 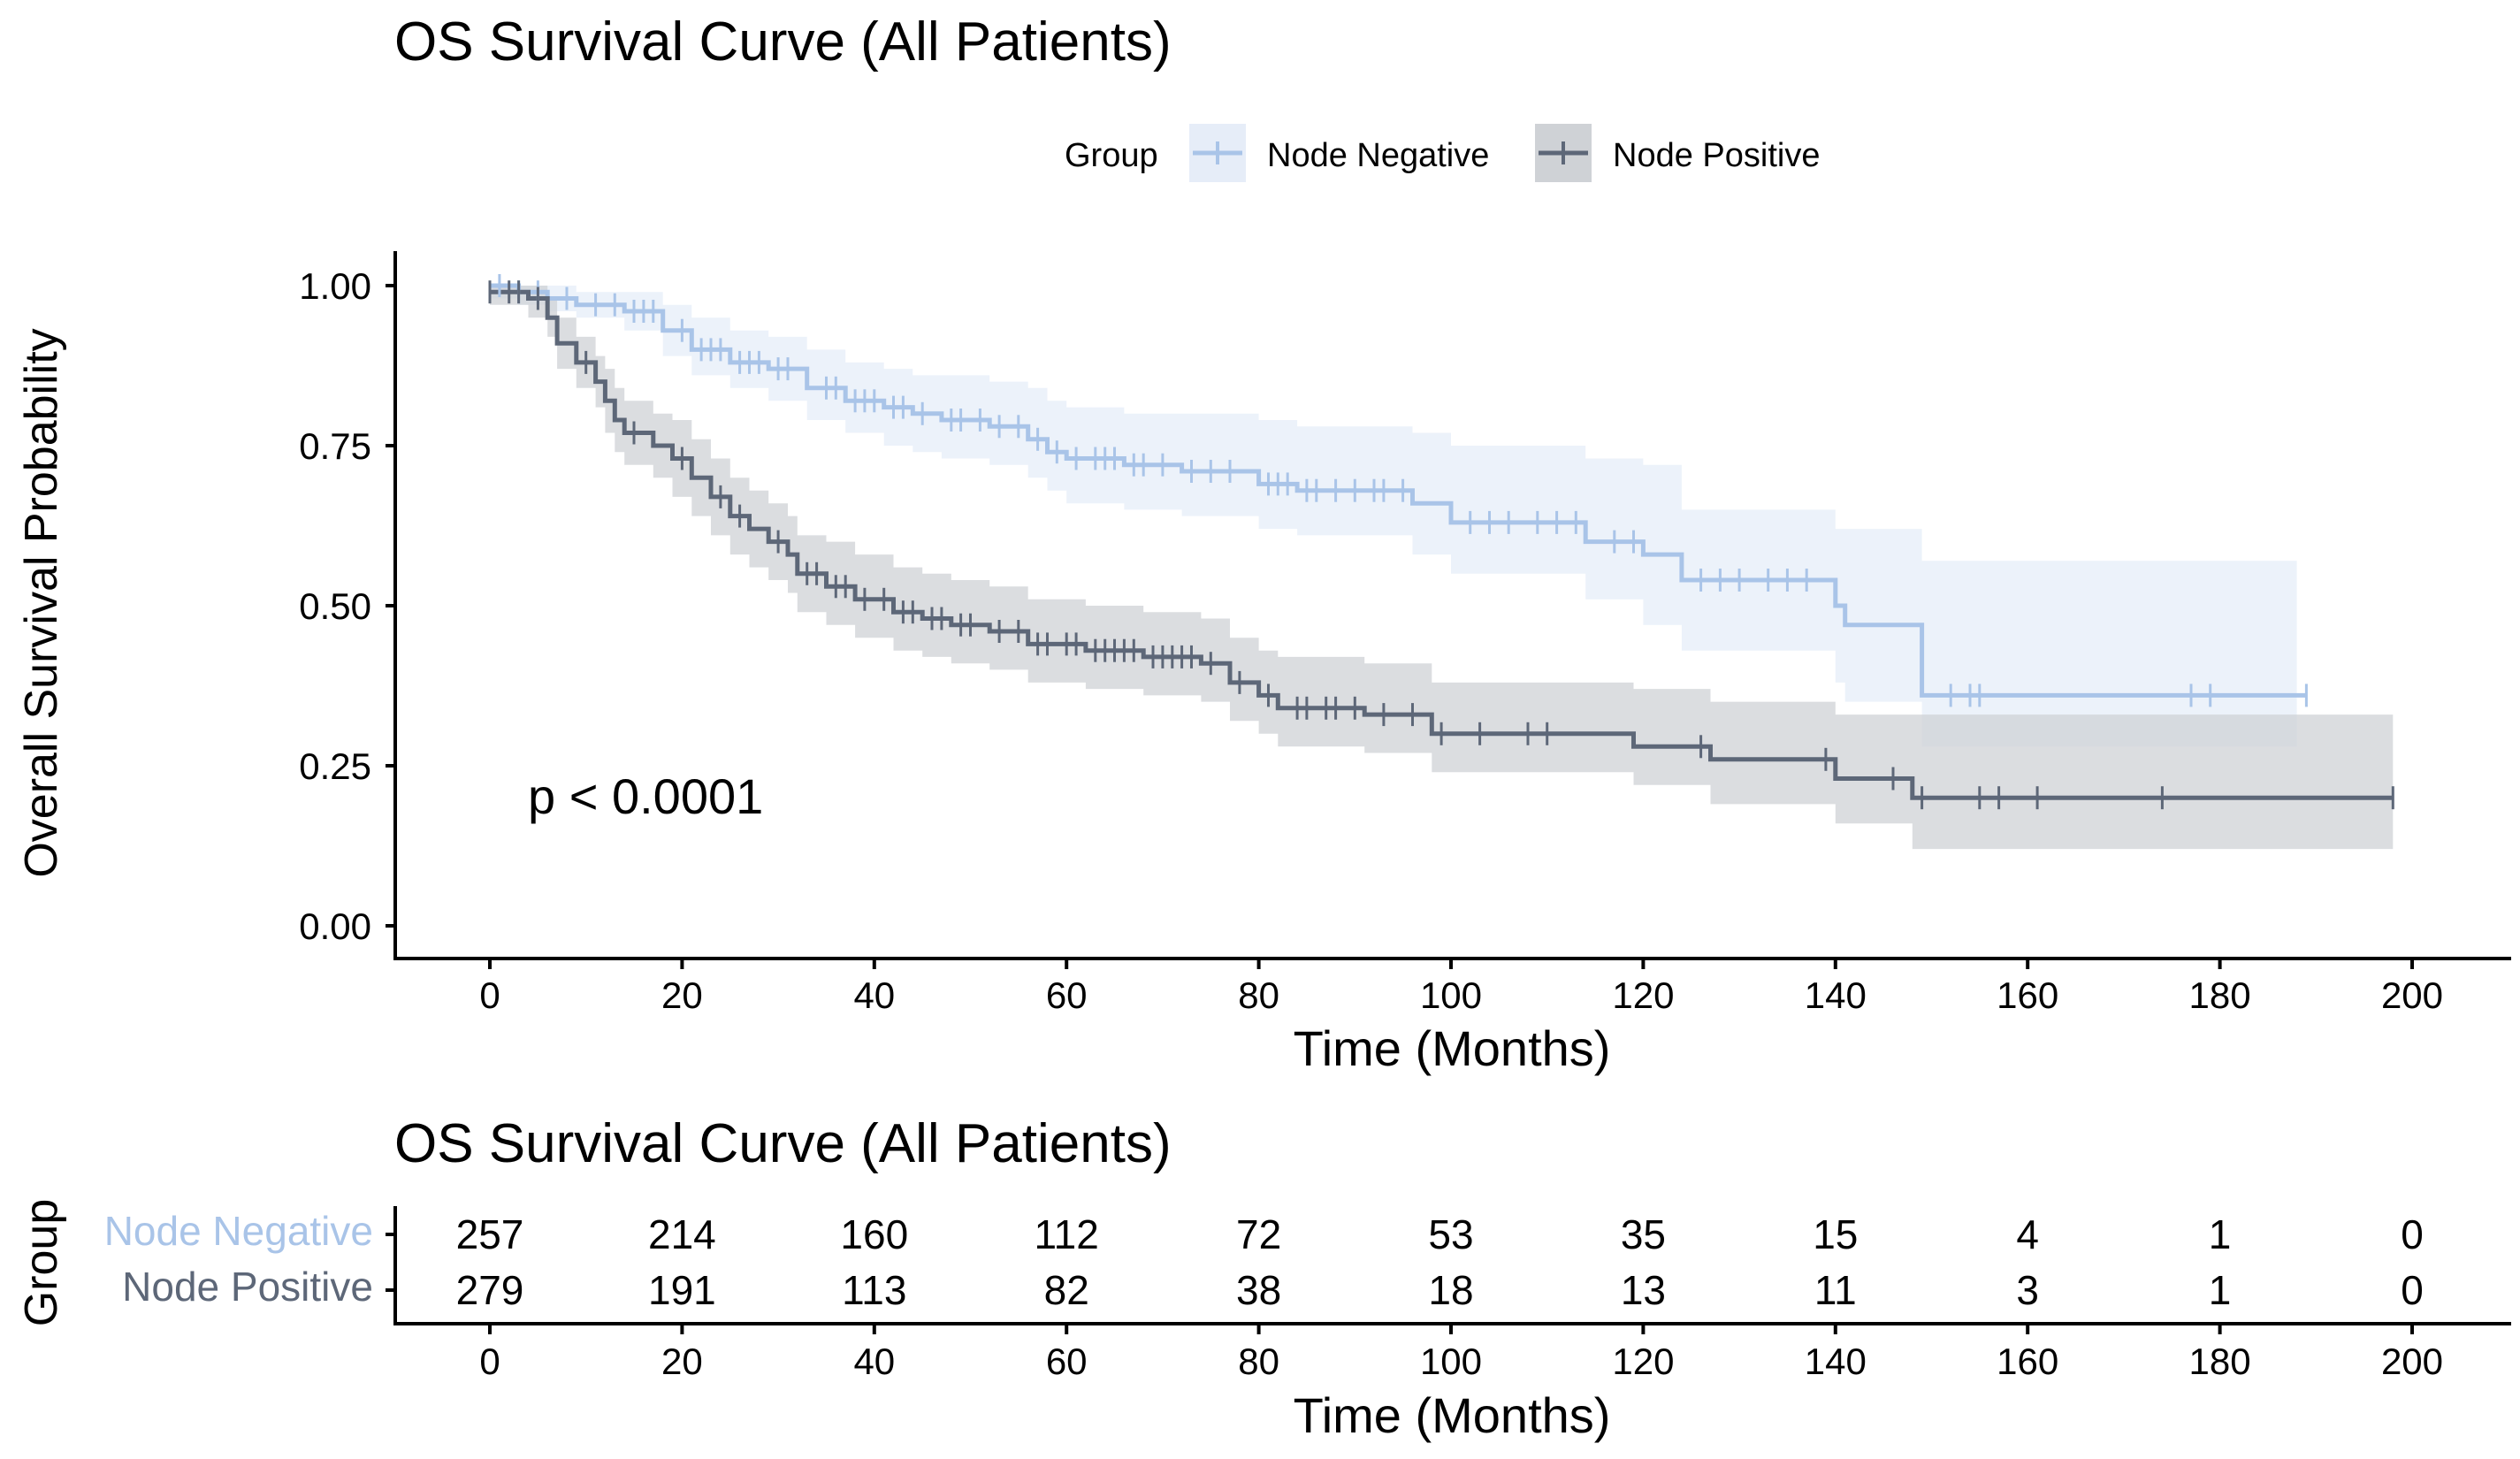 What do you see at coordinates (2220, 1234) in the screenshot?
I see `risk-cell-node-negative: 1` at bounding box center [2220, 1234].